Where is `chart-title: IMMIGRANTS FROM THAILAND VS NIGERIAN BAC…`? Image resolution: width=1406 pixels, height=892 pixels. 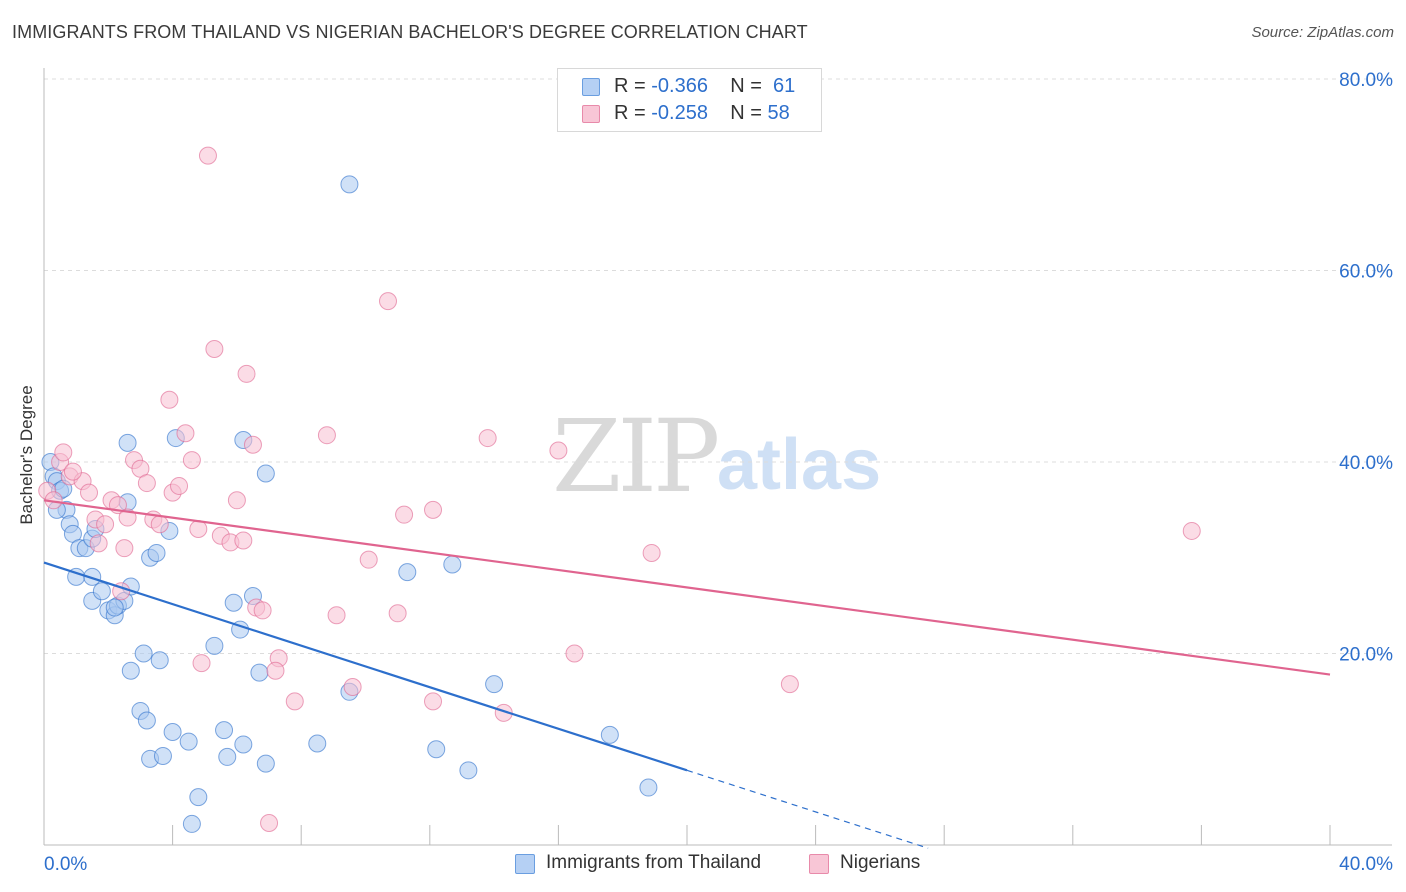
chart-title: IMMIGRANTS FROM THAILAND VS NIGERIAN BAC… is located at coordinates (410, 32).